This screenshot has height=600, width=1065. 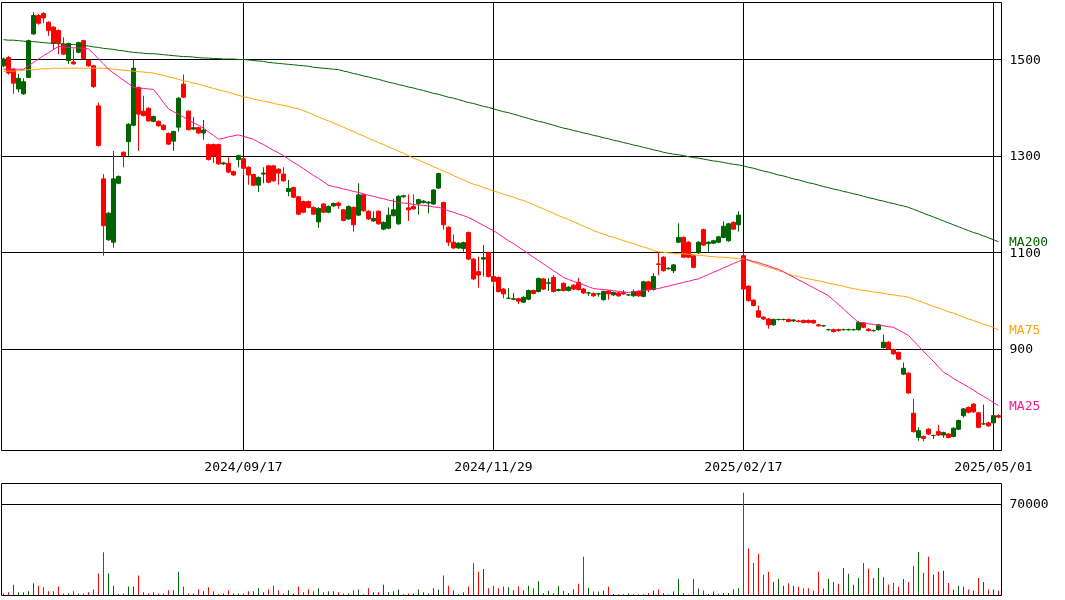 I want to click on x-tick-label: 2024/11/29, so click(x=493, y=466).